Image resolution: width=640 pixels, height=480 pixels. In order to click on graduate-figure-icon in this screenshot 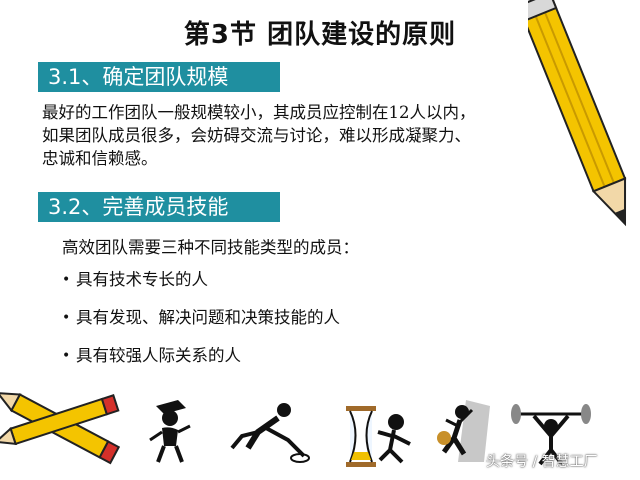, I will do `click(170, 431)`.